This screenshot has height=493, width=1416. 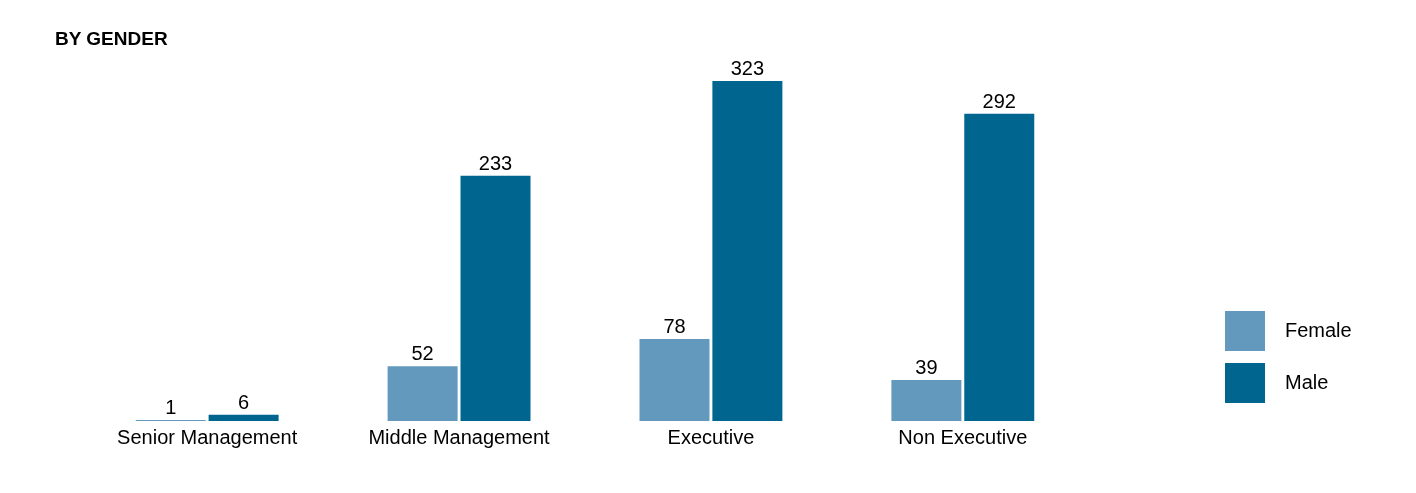 What do you see at coordinates (207, 436) in the screenshot?
I see `x-tick-label: Senior Management` at bounding box center [207, 436].